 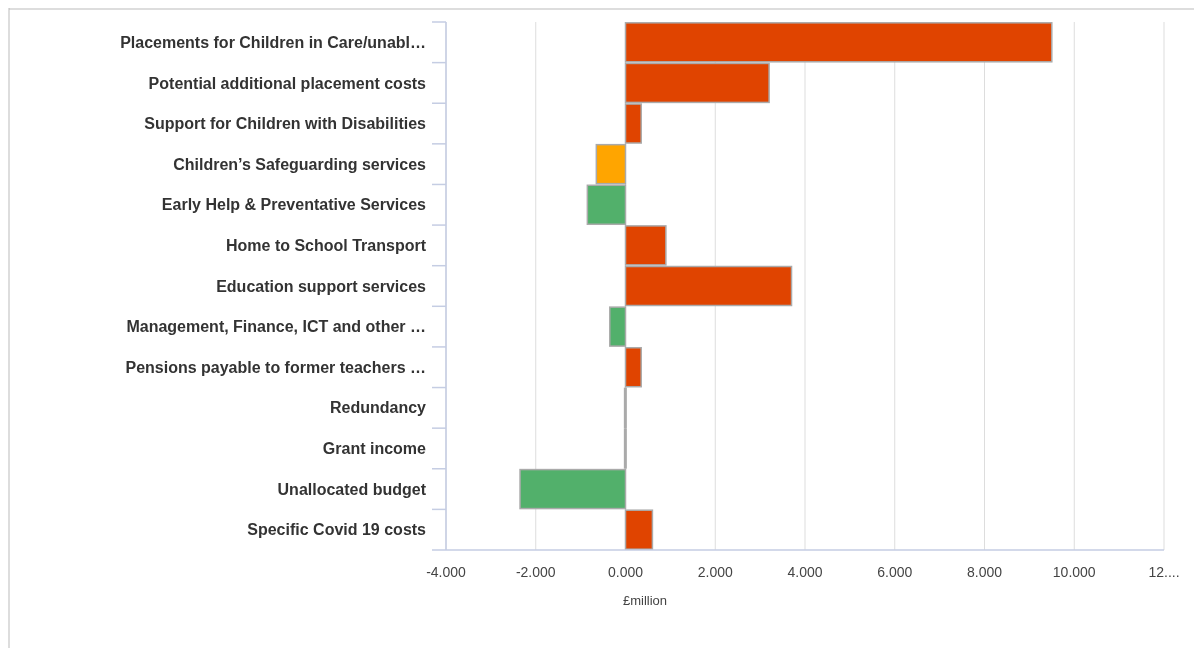 I want to click on y-tick-label: Early Help & Preventative Services, so click(x=294, y=205).